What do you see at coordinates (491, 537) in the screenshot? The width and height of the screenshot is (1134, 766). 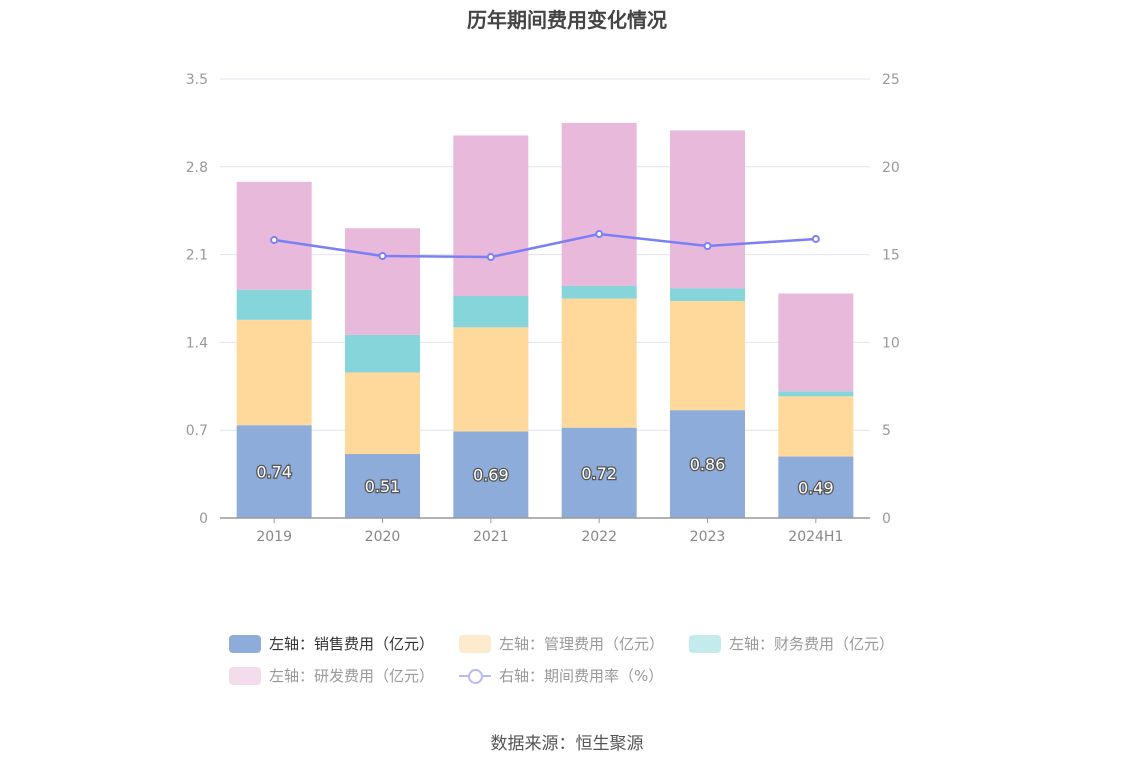 I see `x-tick-label: 2021` at bounding box center [491, 537].